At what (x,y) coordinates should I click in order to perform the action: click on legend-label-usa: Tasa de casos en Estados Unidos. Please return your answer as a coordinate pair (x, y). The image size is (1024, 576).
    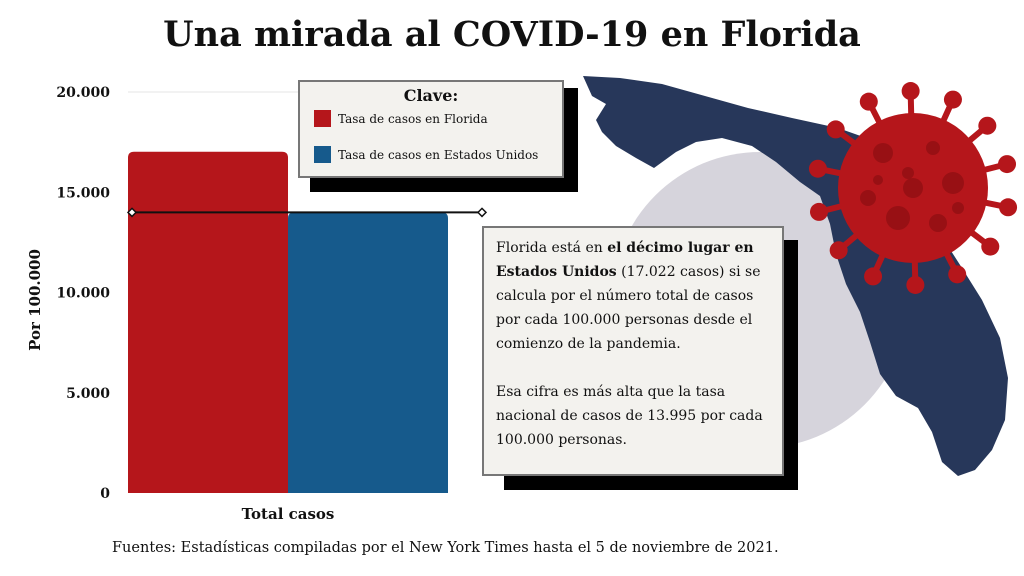
    Looking at the image, I should click on (438, 154).